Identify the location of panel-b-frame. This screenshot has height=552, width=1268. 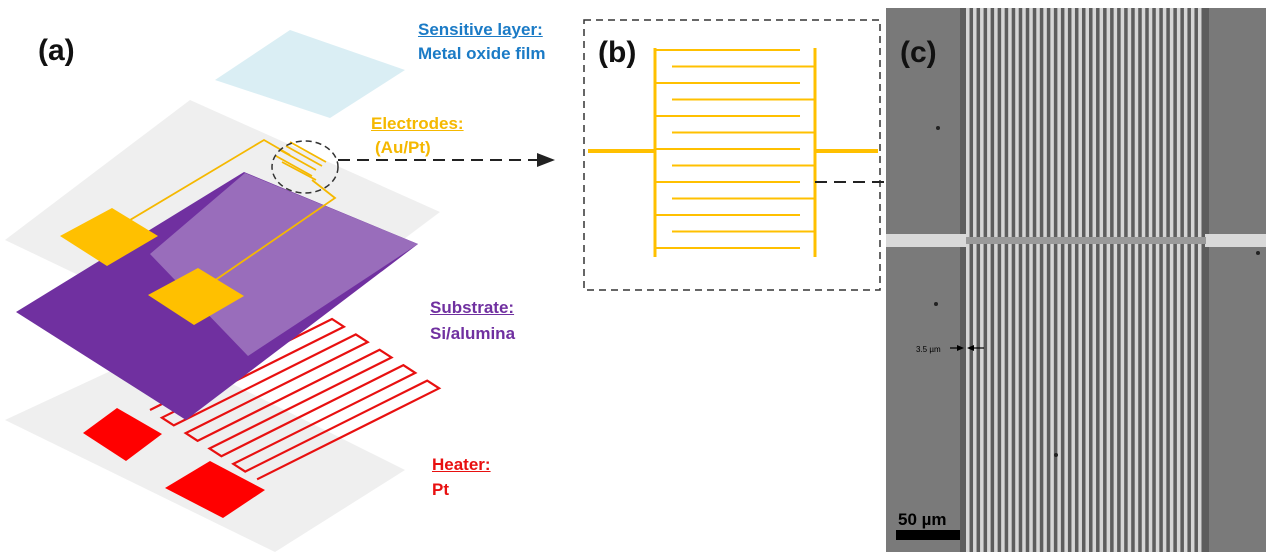
(732, 155).